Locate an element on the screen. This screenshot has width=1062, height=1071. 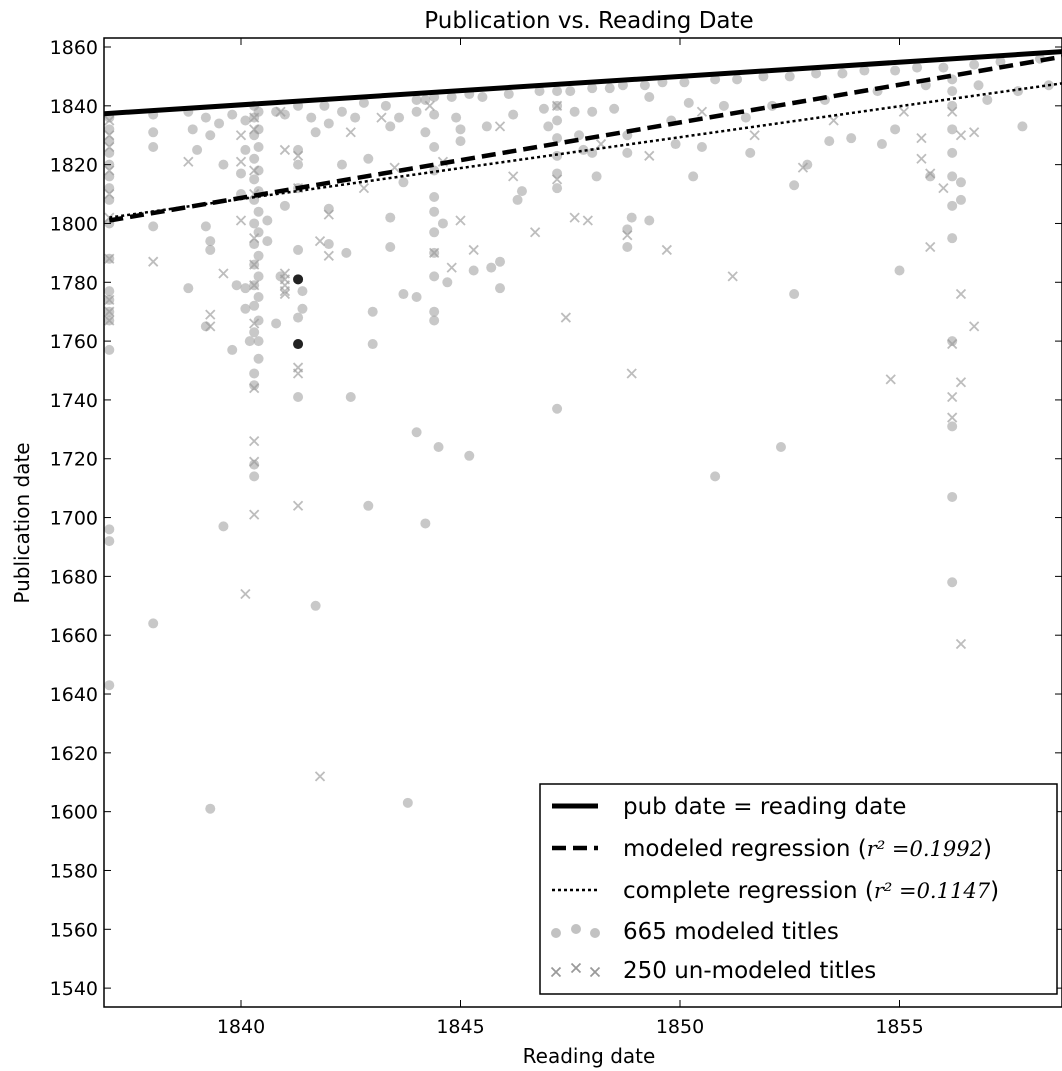
y-tick-label: 1640 is located at coordinates (74, 695).